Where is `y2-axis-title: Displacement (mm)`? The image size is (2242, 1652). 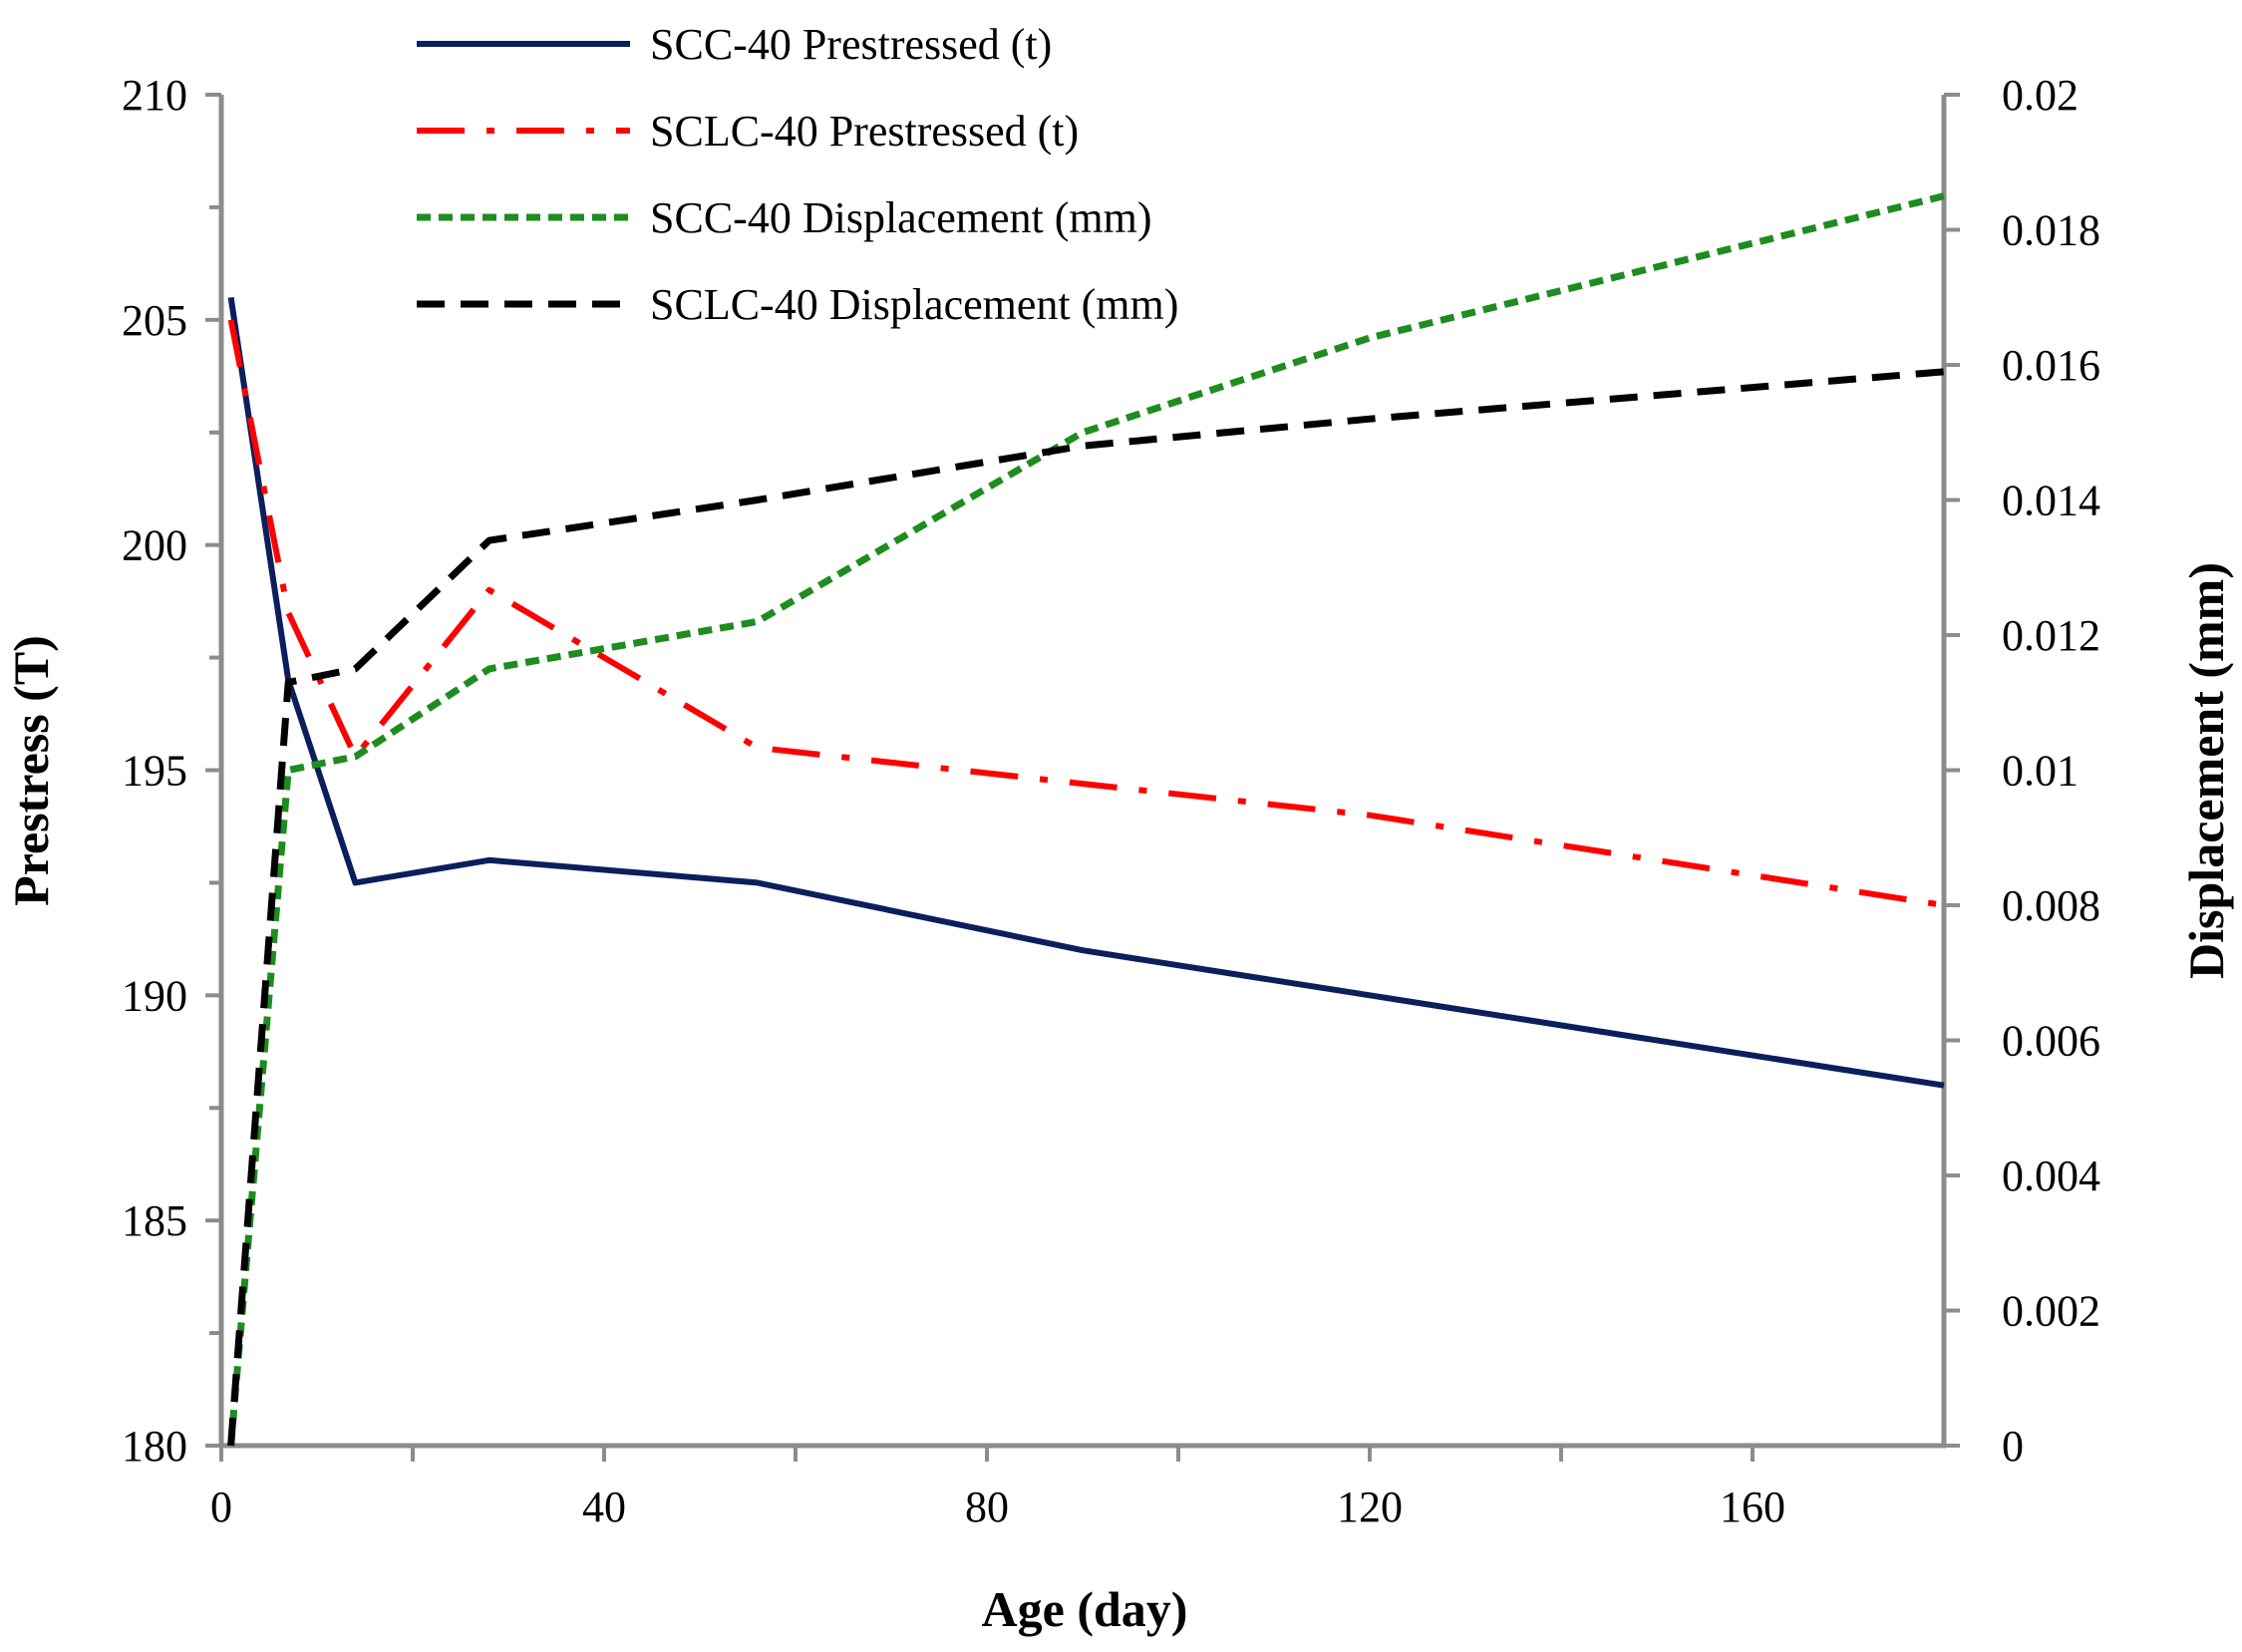 y2-axis-title: Displacement (mm) is located at coordinates (2206, 770).